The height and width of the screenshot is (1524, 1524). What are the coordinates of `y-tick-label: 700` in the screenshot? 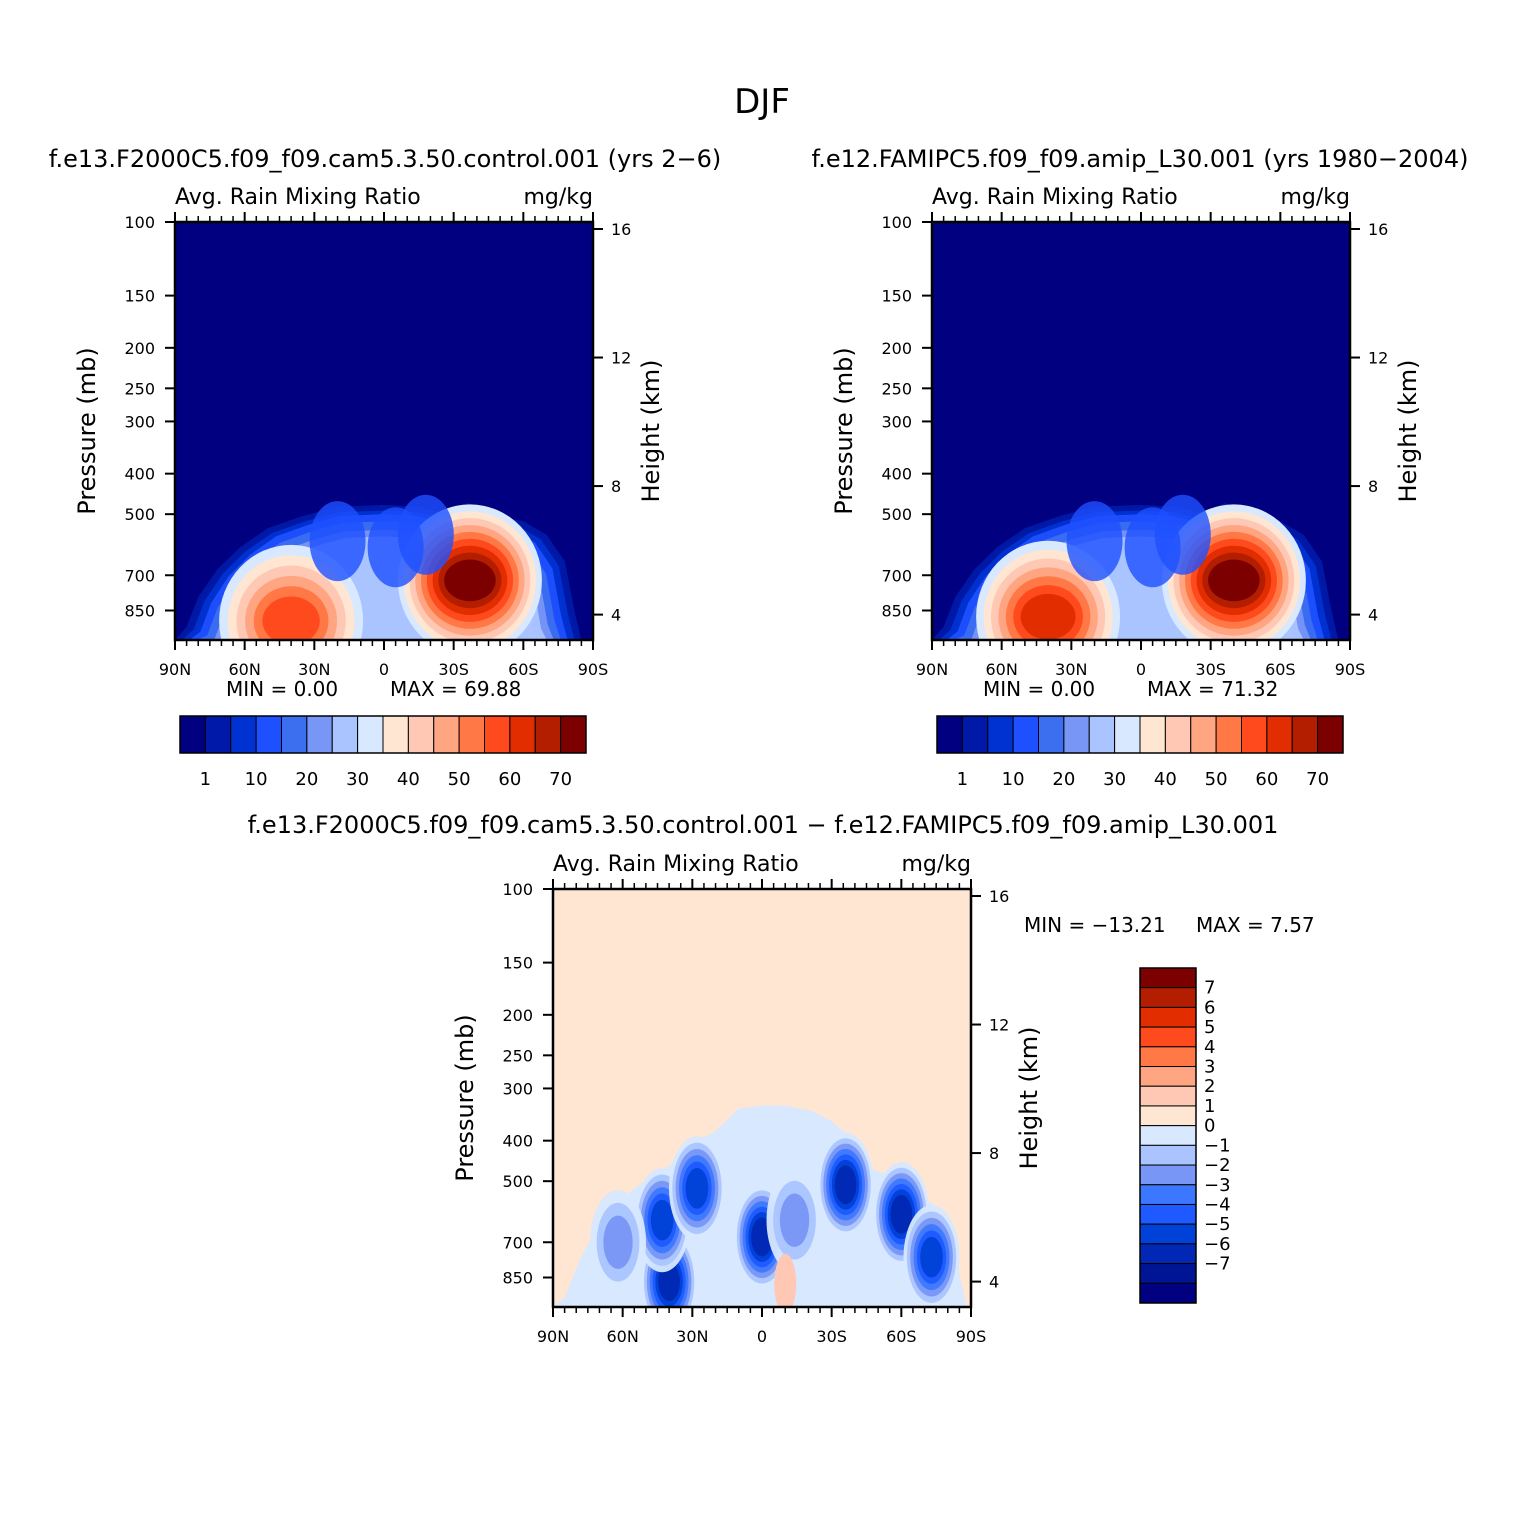 It's located at (517, 1242).